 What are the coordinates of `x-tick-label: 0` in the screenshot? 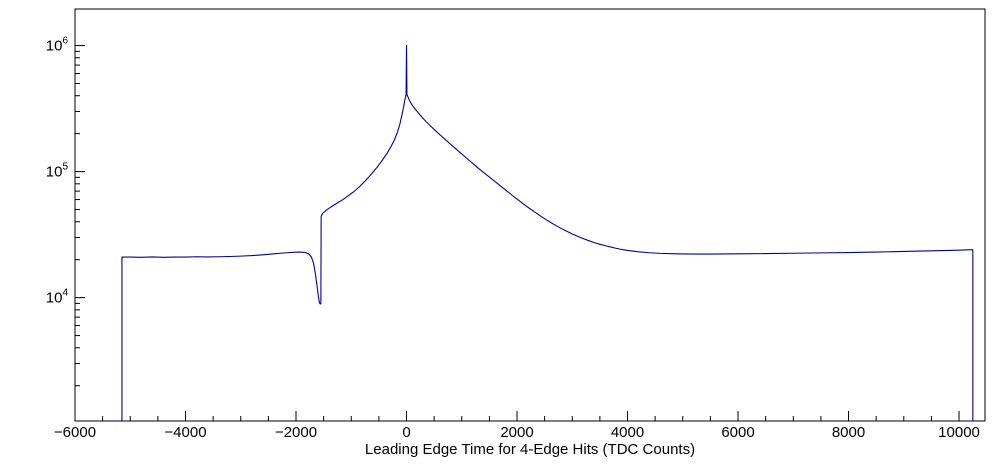 It's located at (406, 432).